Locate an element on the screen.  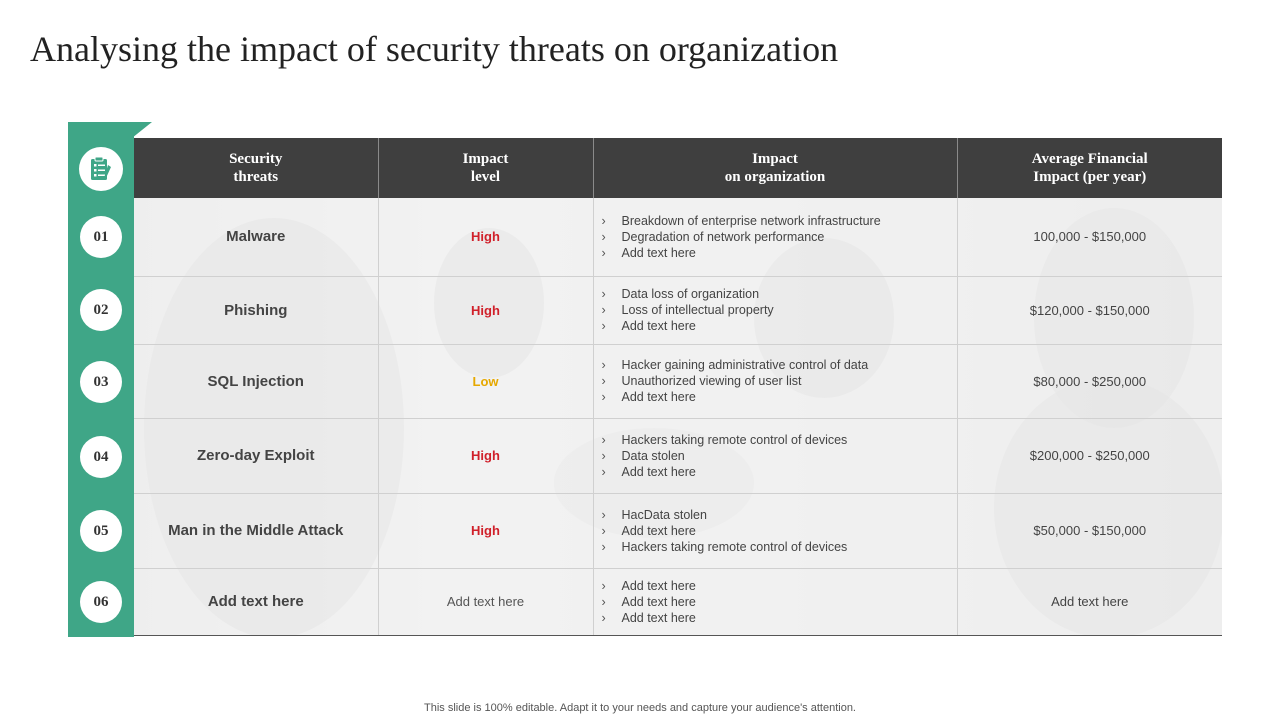
amount-cell: $50,000 - $150,000 is located at coordinates (1089, 531).